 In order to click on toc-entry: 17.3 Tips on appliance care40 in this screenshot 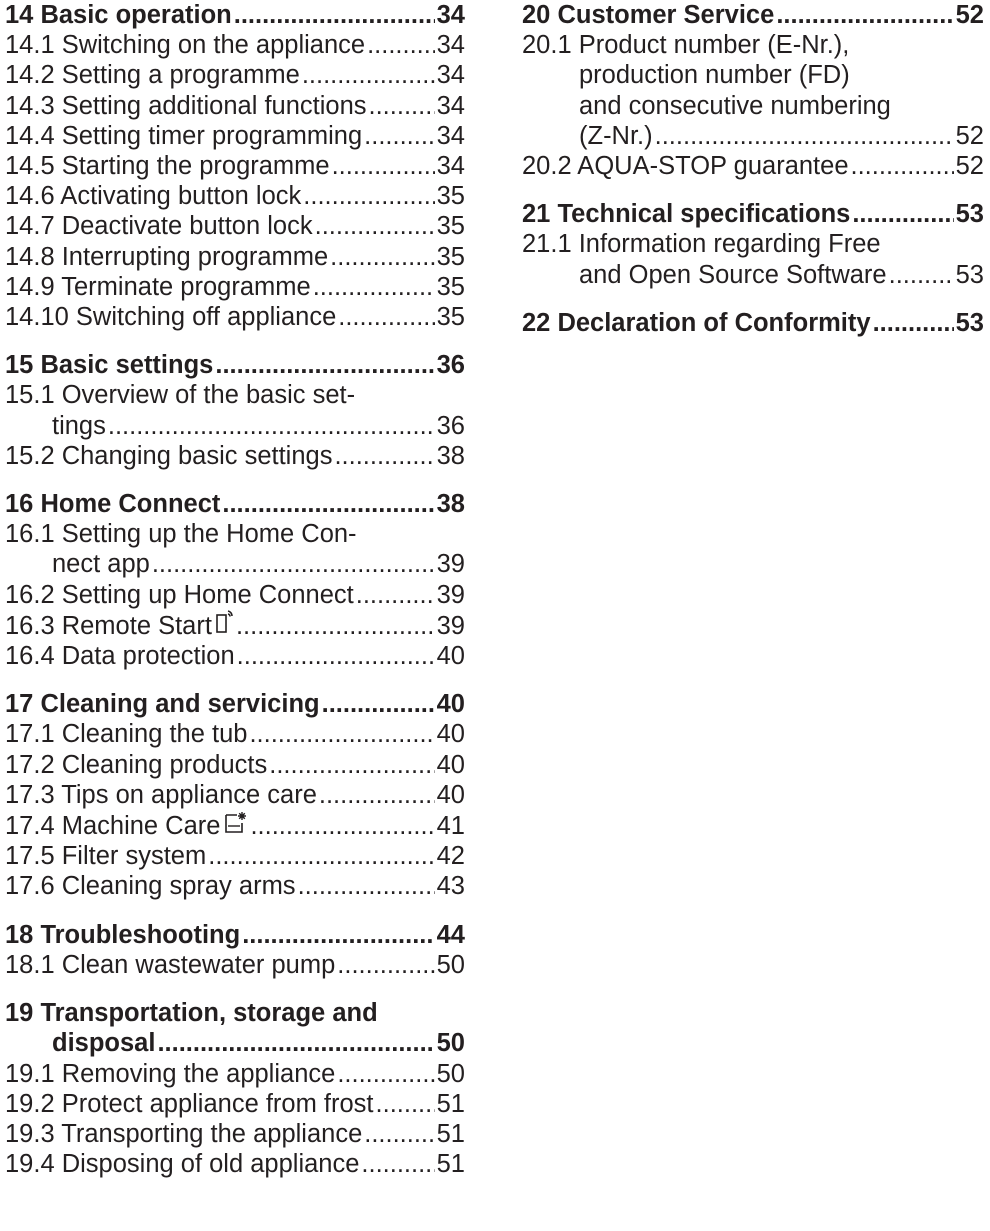, I will do `click(235, 795)`.